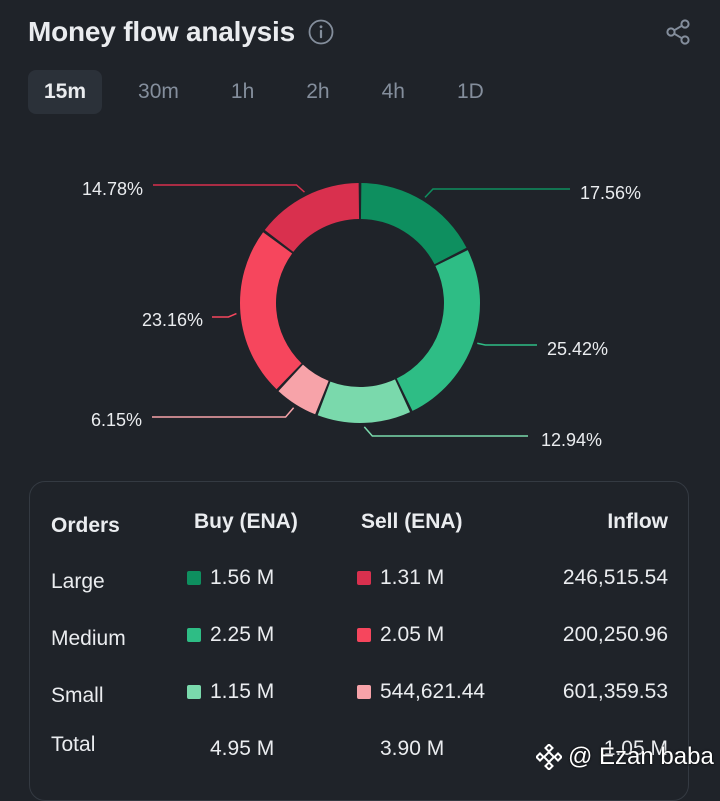  I want to click on page-title: Money flow analysis, so click(161, 31).